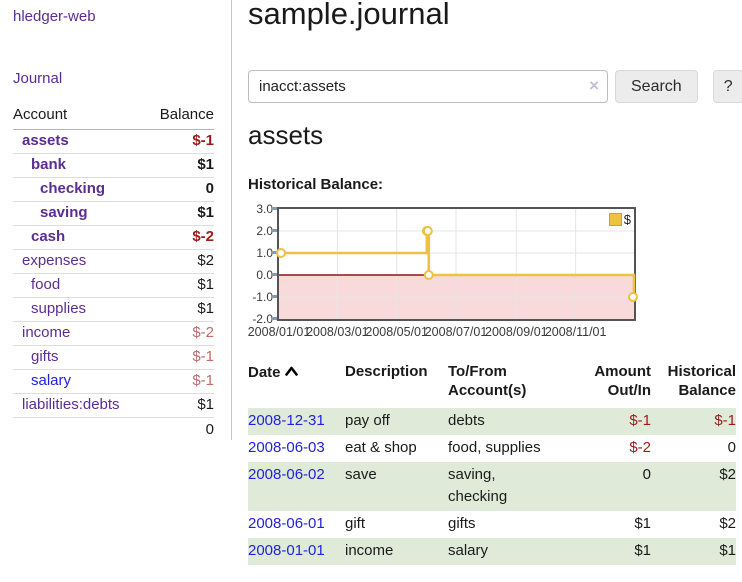 Image resolution: width=742 pixels, height=582 pixels. What do you see at coordinates (492, 524) in the screenshot?
I see `register-row: 2008-06-01 gift gifts $1 $2` at bounding box center [492, 524].